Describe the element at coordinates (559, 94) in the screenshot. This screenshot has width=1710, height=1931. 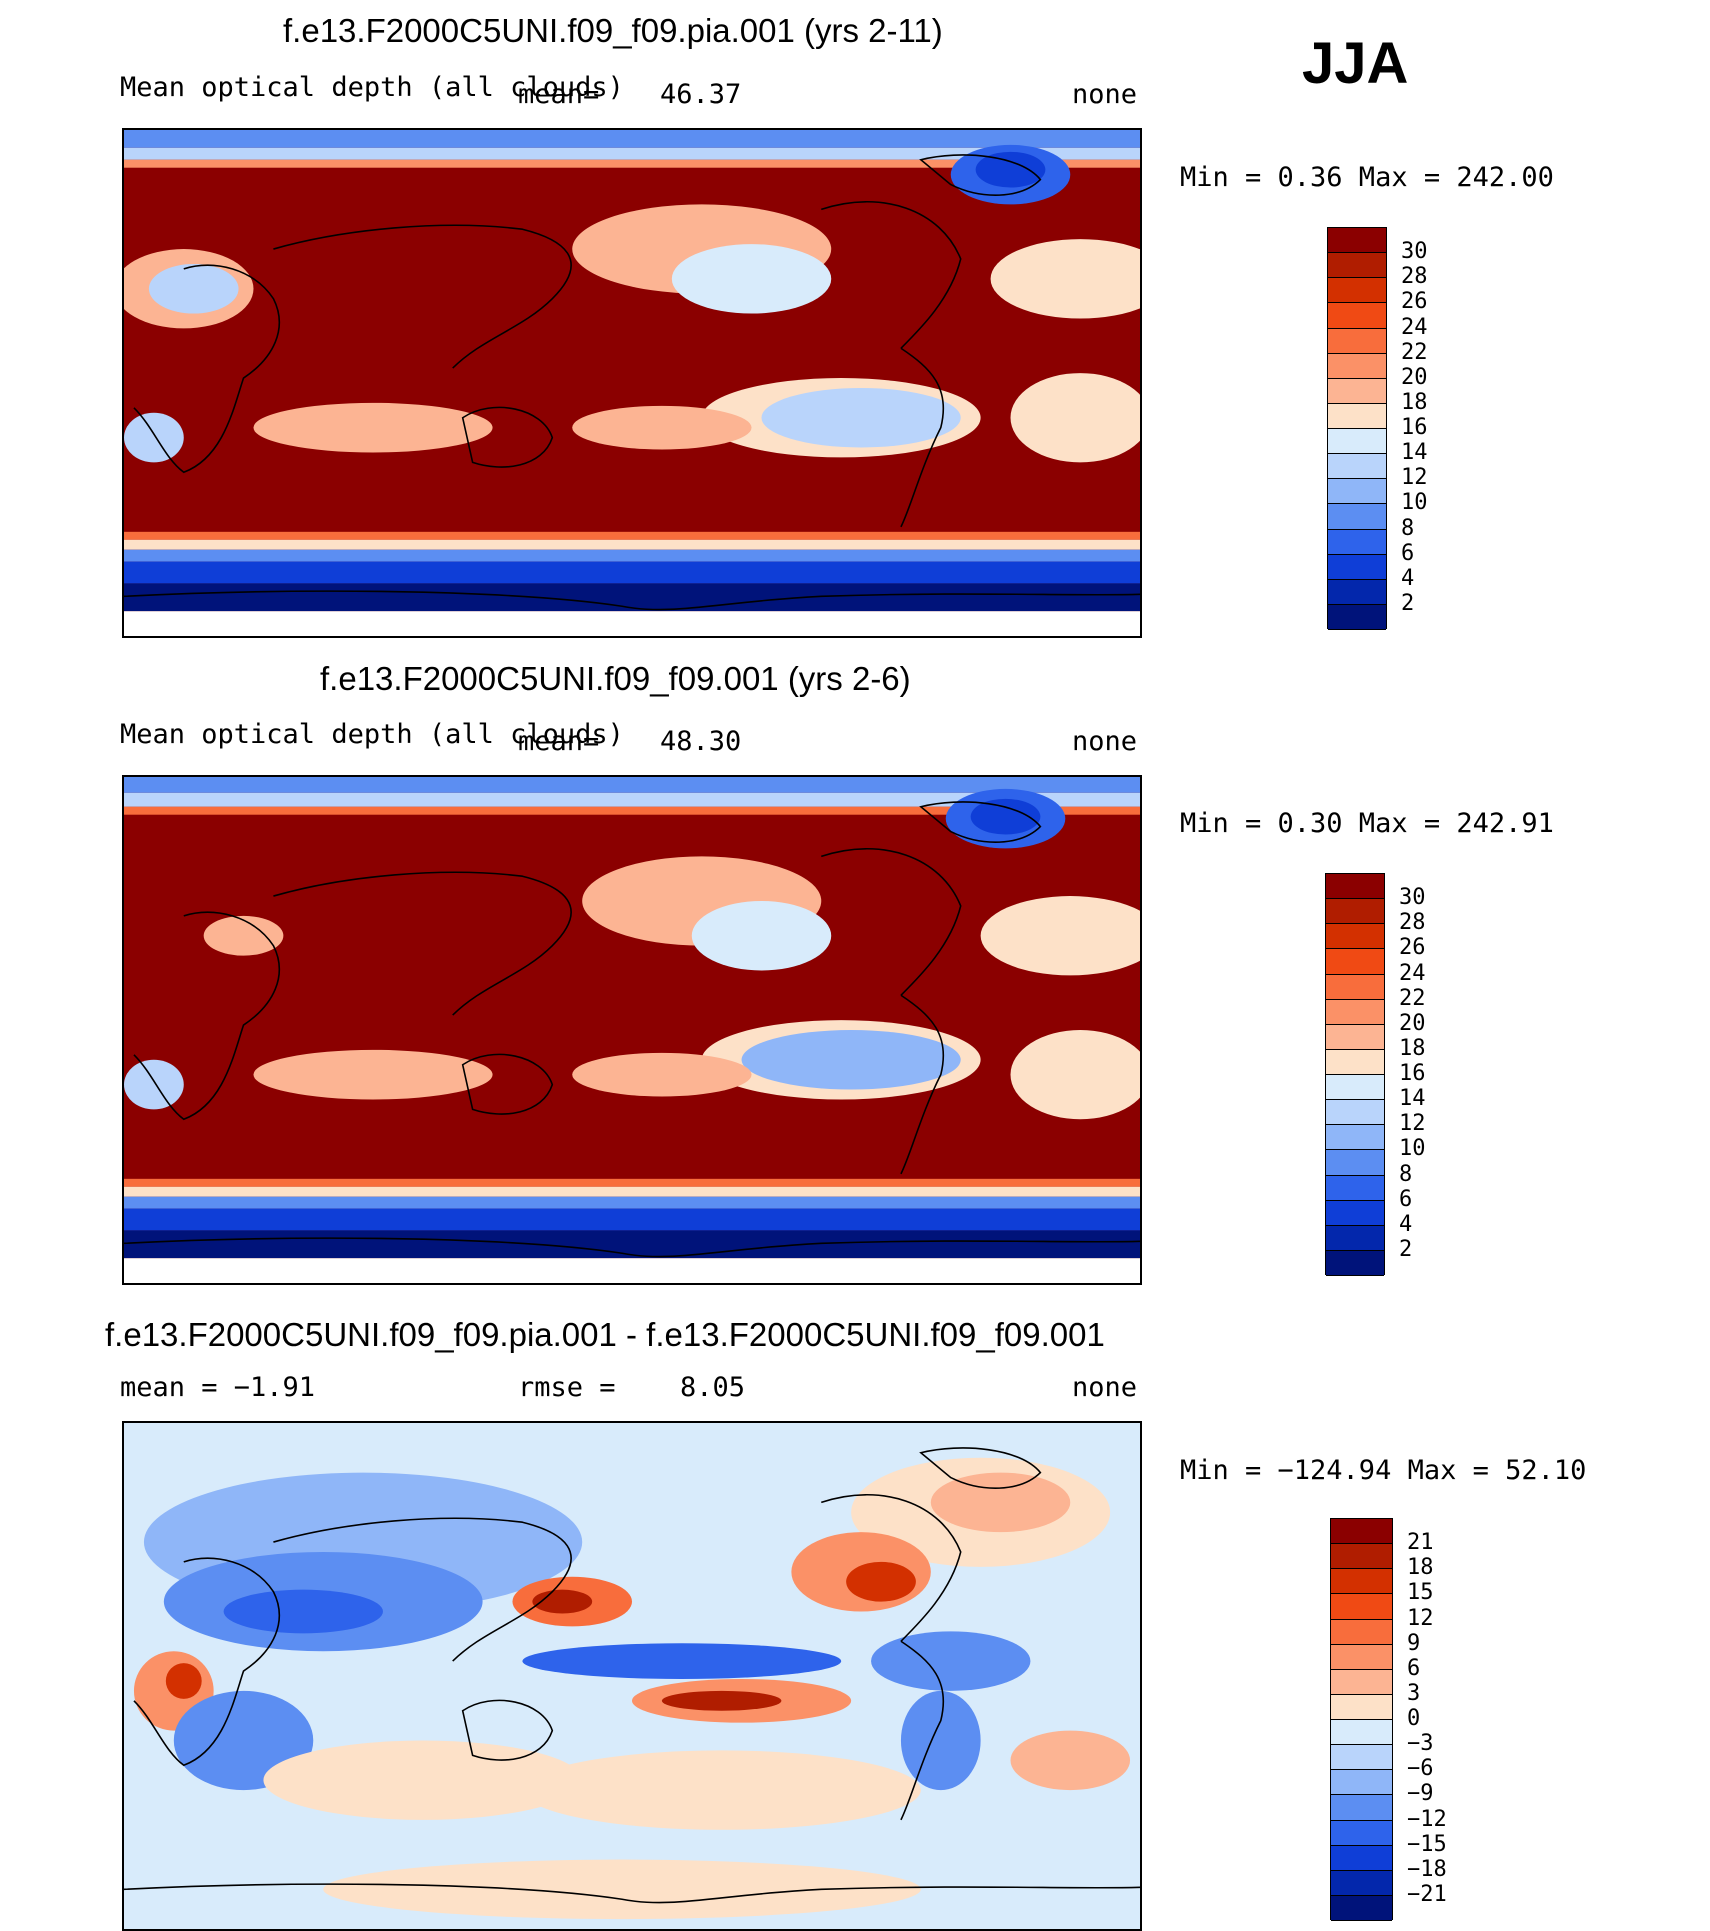
I see `panel-1-mean-label: mean=` at that location.